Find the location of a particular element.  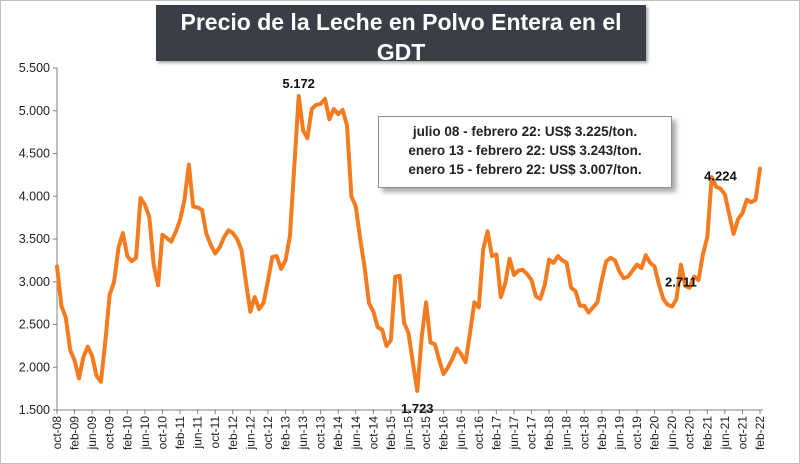

x-tick-label: oct-14 is located at coordinates (373, 433).